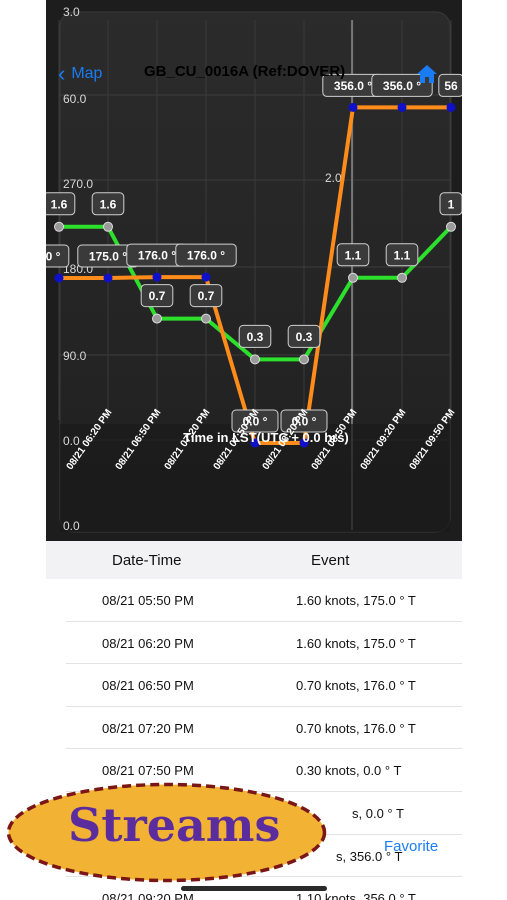 The width and height of the screenshot is (507, 900). Describe the element at coordinates (148, 686) in the screenshot. I see `row-datetime: 08/21 06:50 PM` at that location.